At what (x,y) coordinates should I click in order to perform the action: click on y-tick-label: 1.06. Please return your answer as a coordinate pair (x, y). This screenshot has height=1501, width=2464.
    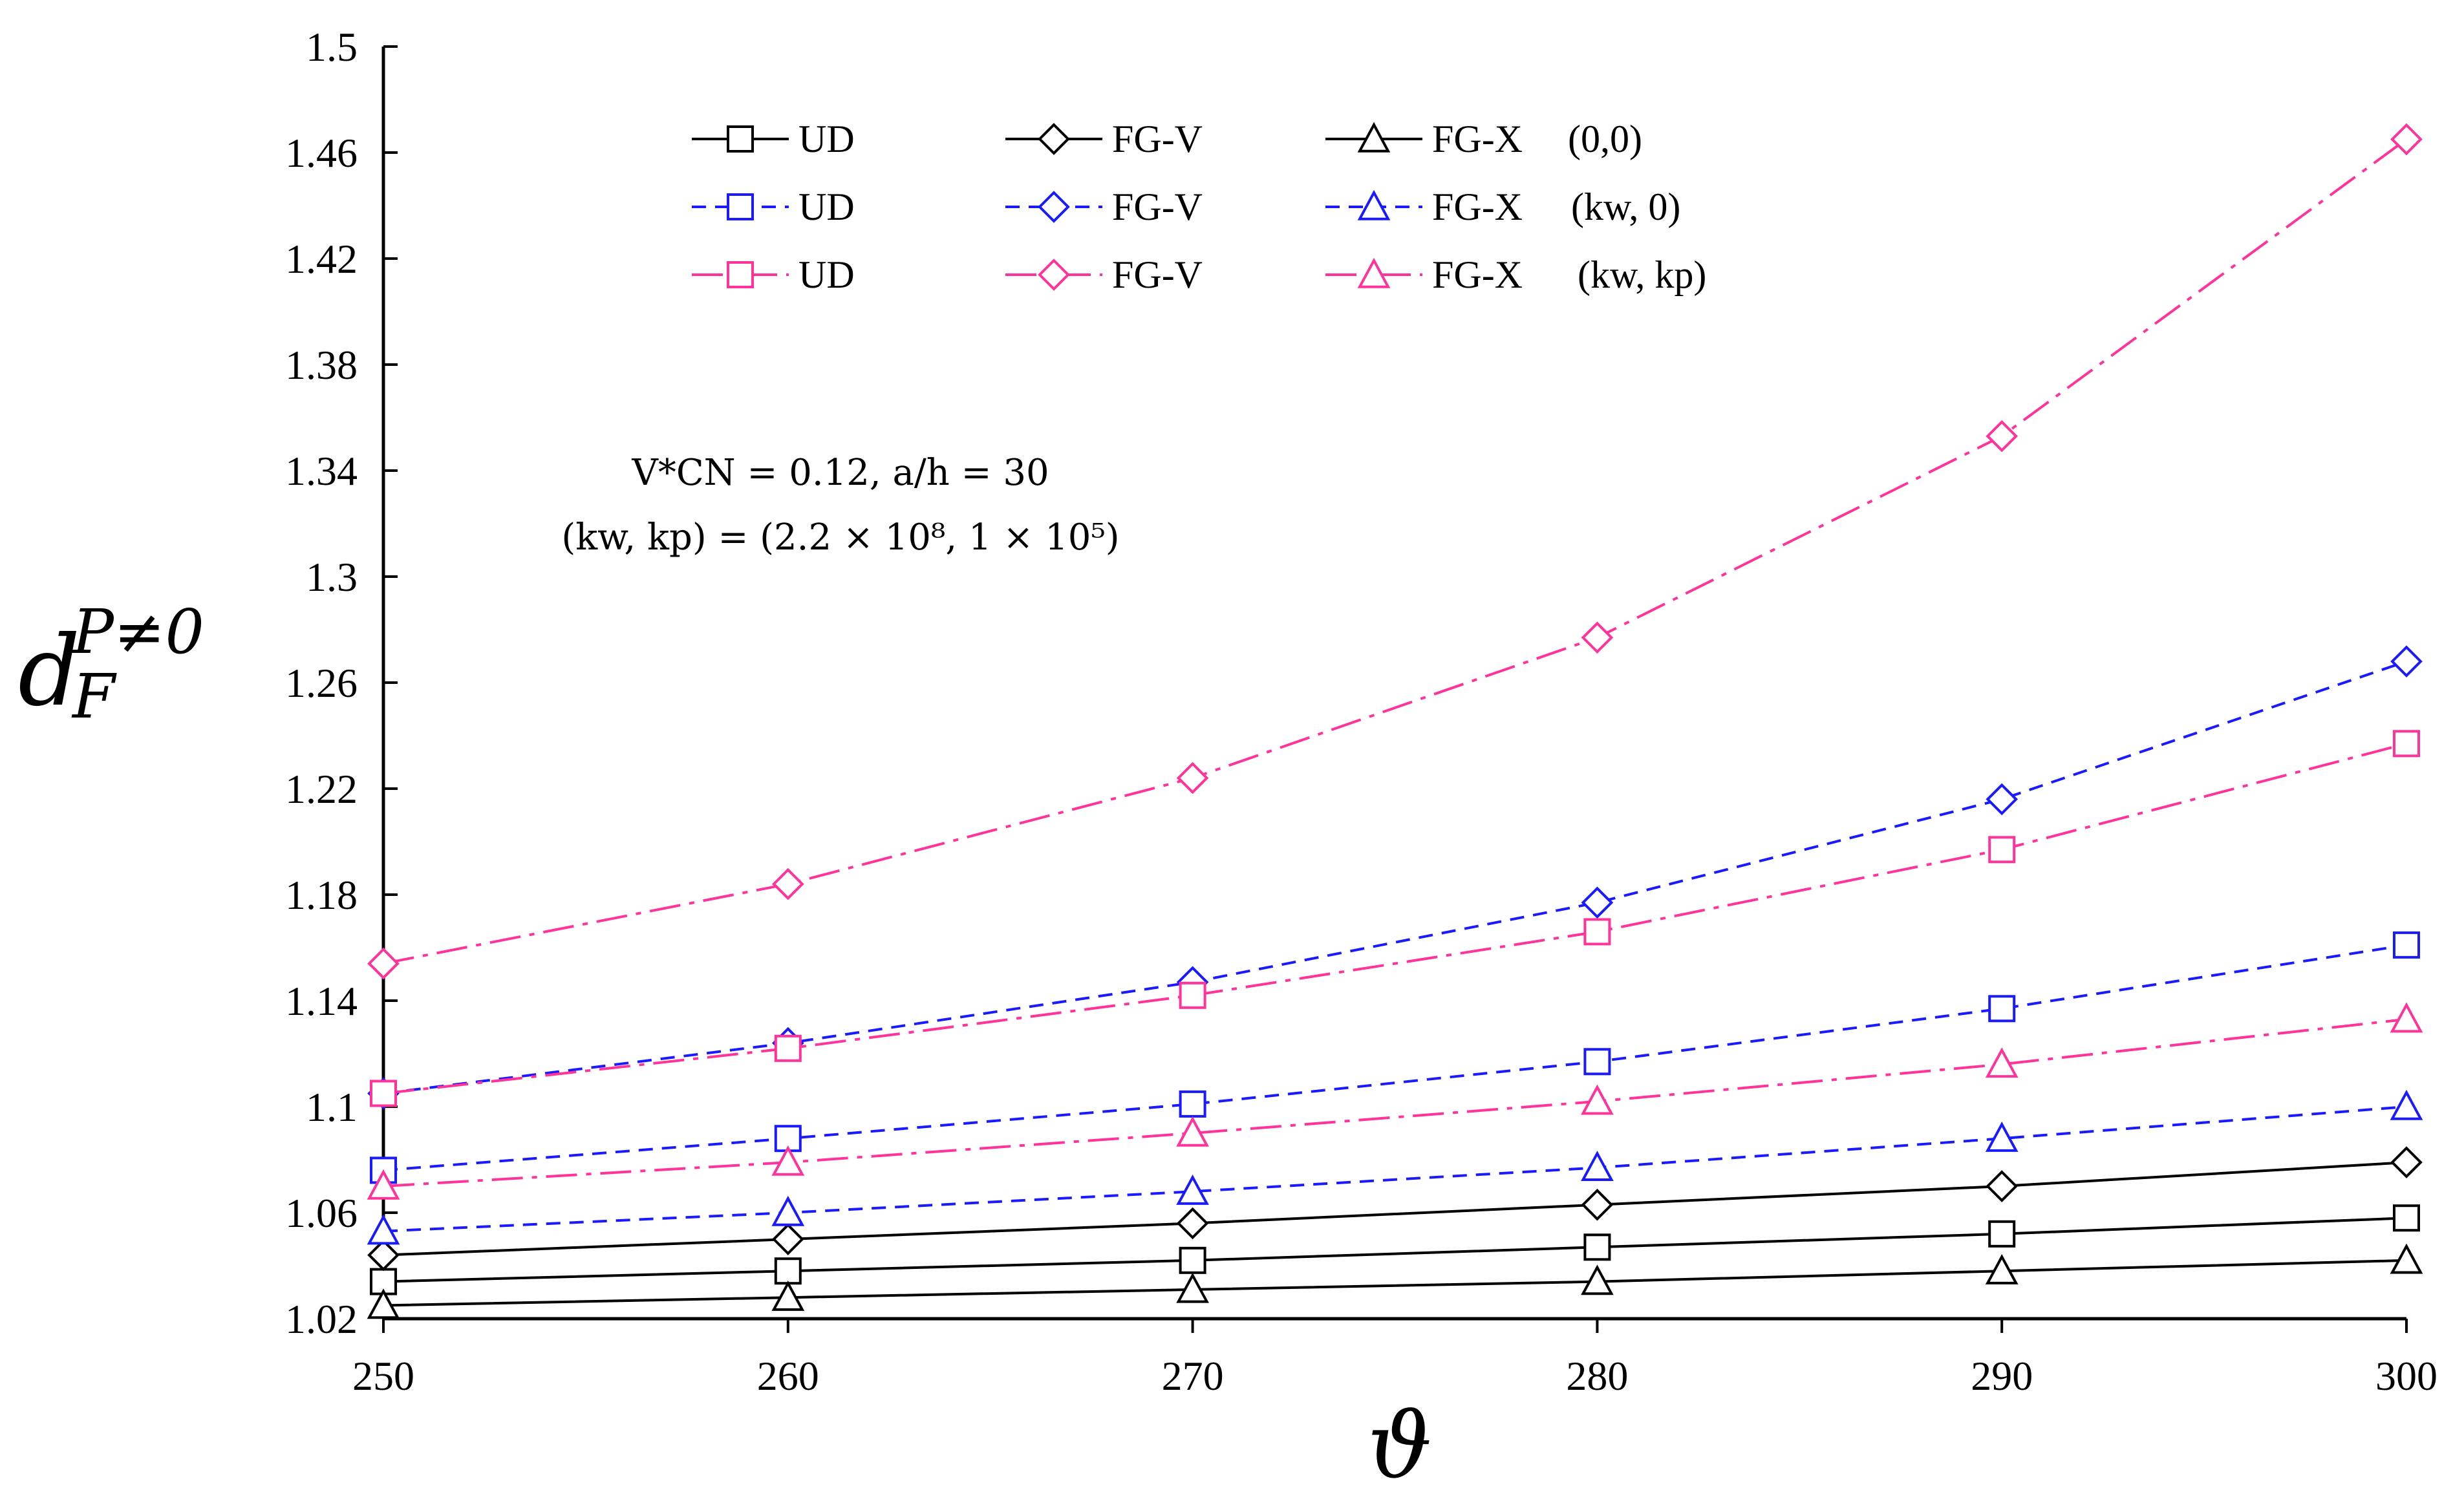
    Looking at the image, I should click on (321, 1213).